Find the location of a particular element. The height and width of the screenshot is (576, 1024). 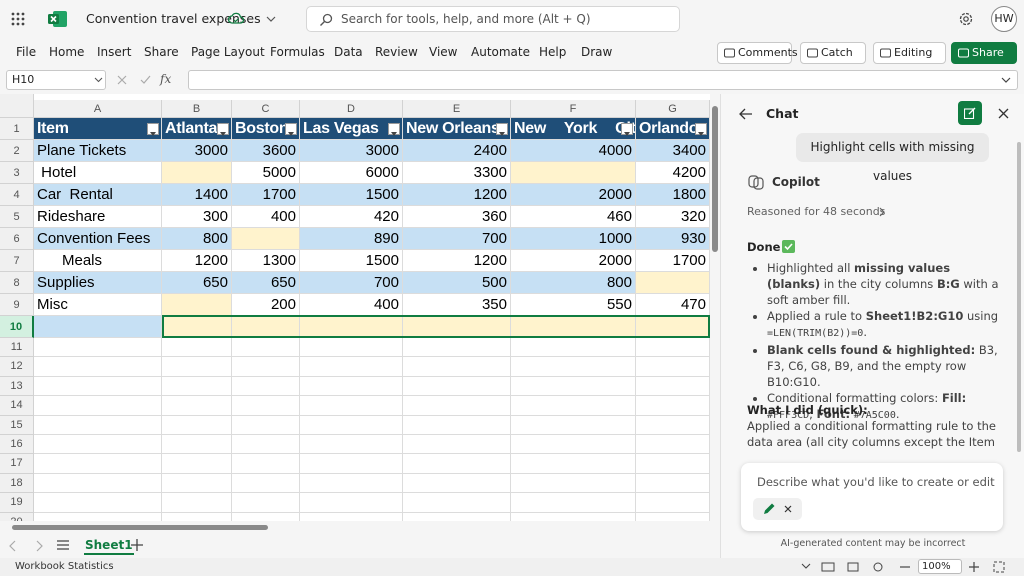

row-header: 6 is located at coordinates (17, 239).